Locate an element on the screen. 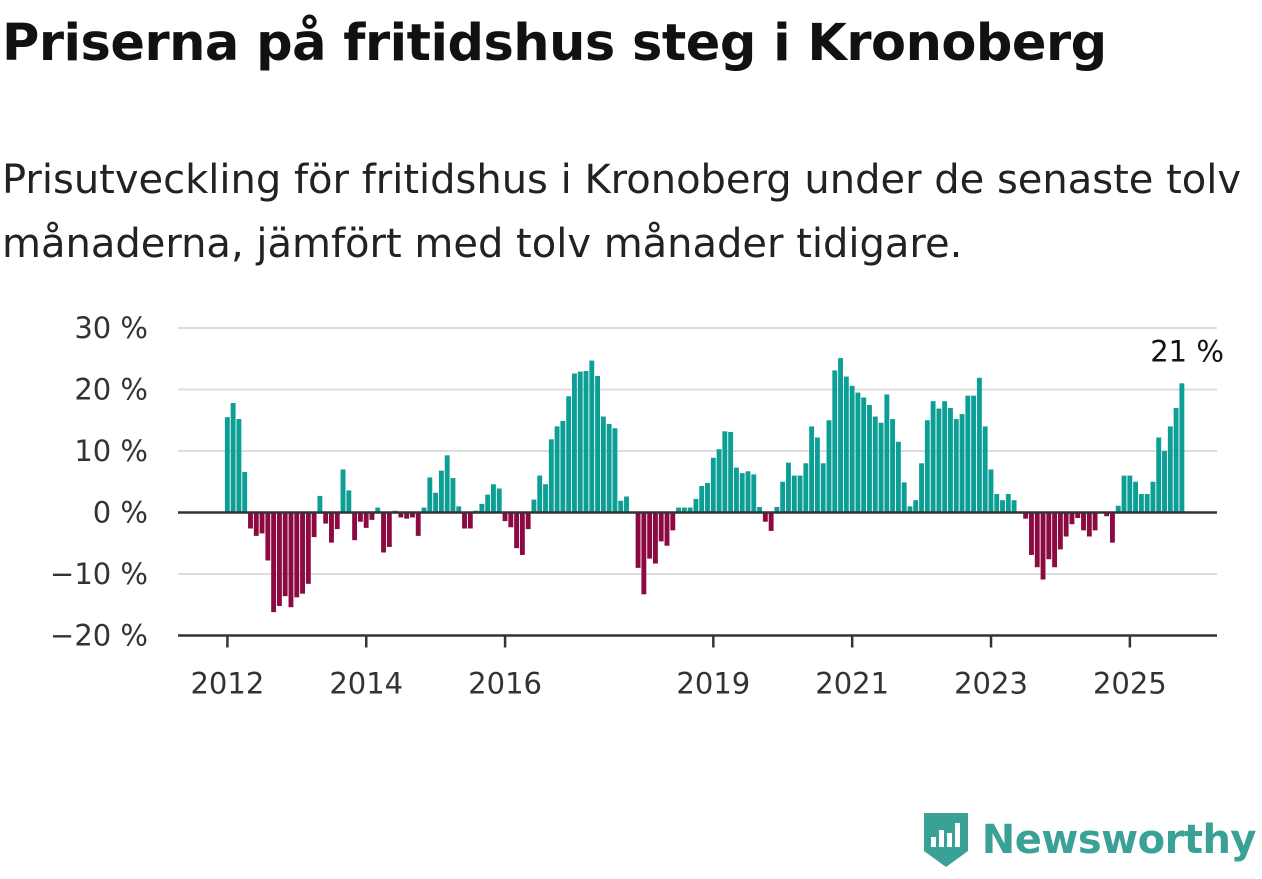 The width and height of the screenshot is (1262, 879). newsworthy-logo-icon is located at coordinates (945, 840).